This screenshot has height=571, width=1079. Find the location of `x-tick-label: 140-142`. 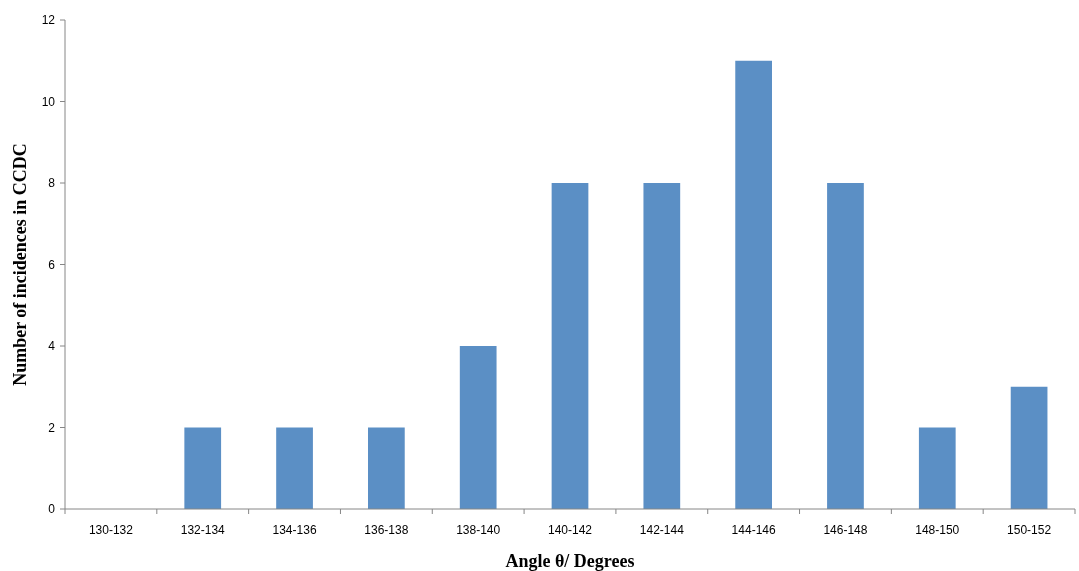

x-tick-label: 140-142 is located at coordinates (570, 530).